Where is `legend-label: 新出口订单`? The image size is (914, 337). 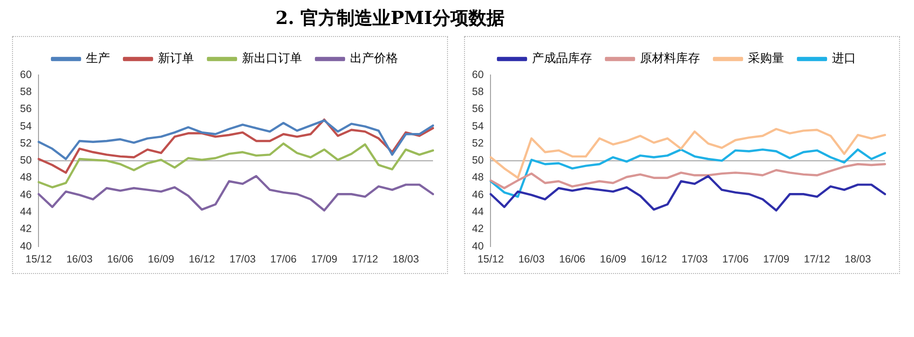
legend-label: 新出口订单 is located at coordinates (272, 58).